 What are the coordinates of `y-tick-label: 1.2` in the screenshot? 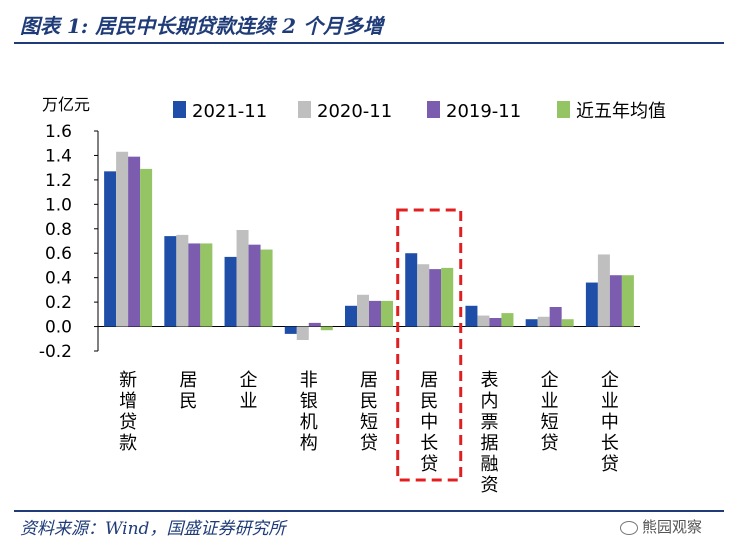 It's located at (58, 181).